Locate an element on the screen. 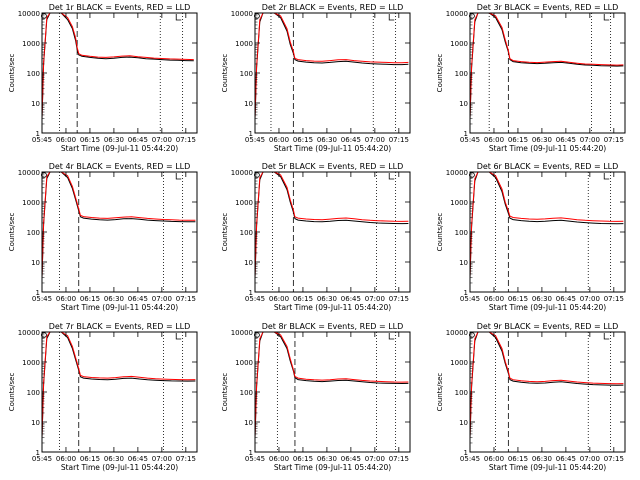 Image resolution: width=640 pixels, height=480 pixels. x-tick-label-6-7: 07:15 is located at coordinates (614, 299).